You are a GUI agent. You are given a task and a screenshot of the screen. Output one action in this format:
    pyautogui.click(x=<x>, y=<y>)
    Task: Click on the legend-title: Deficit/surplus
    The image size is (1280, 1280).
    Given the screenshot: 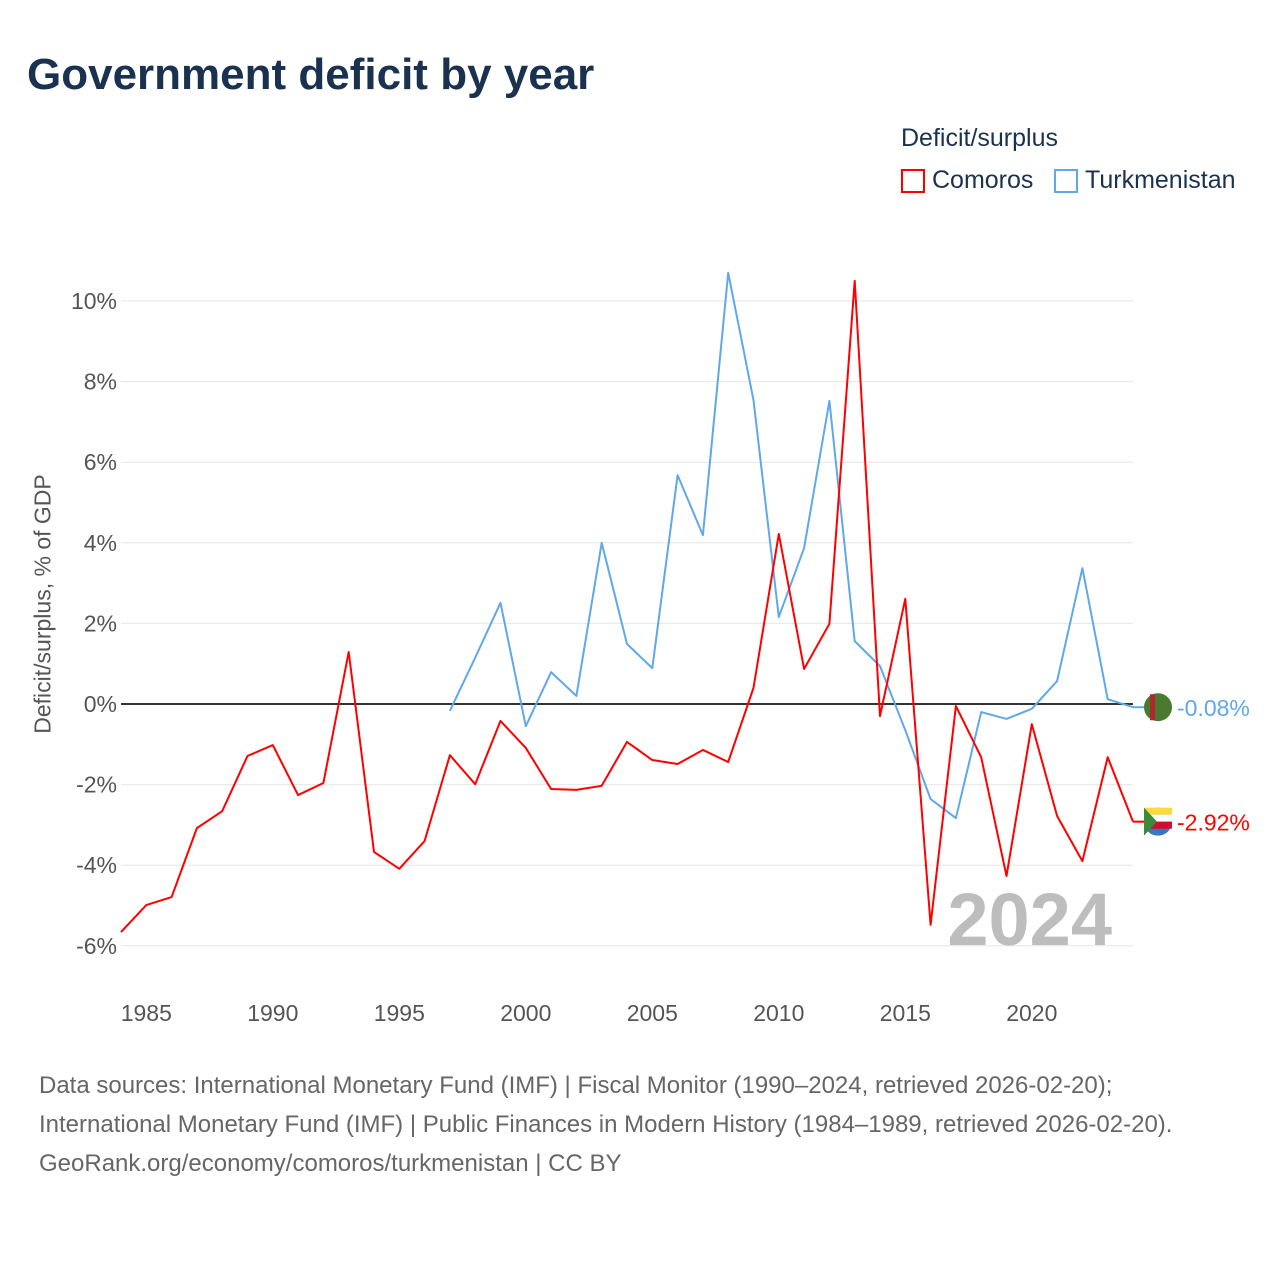 What is the action you would take?
    pyautogui.click(x=979, y=138)
    